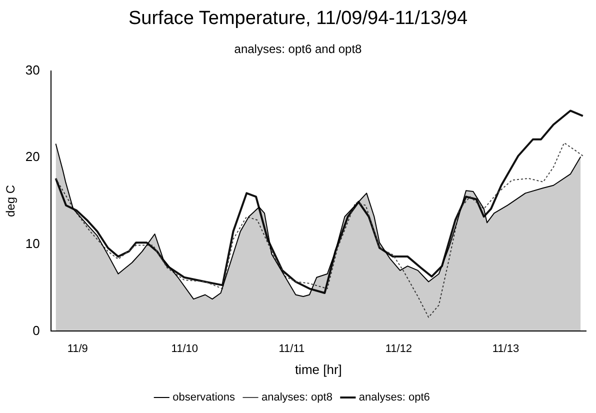 The image size is (596, 413). Describe the element at coordinates (32, 70) in the screenshot. I see `y-tick-label: 30` at that location.